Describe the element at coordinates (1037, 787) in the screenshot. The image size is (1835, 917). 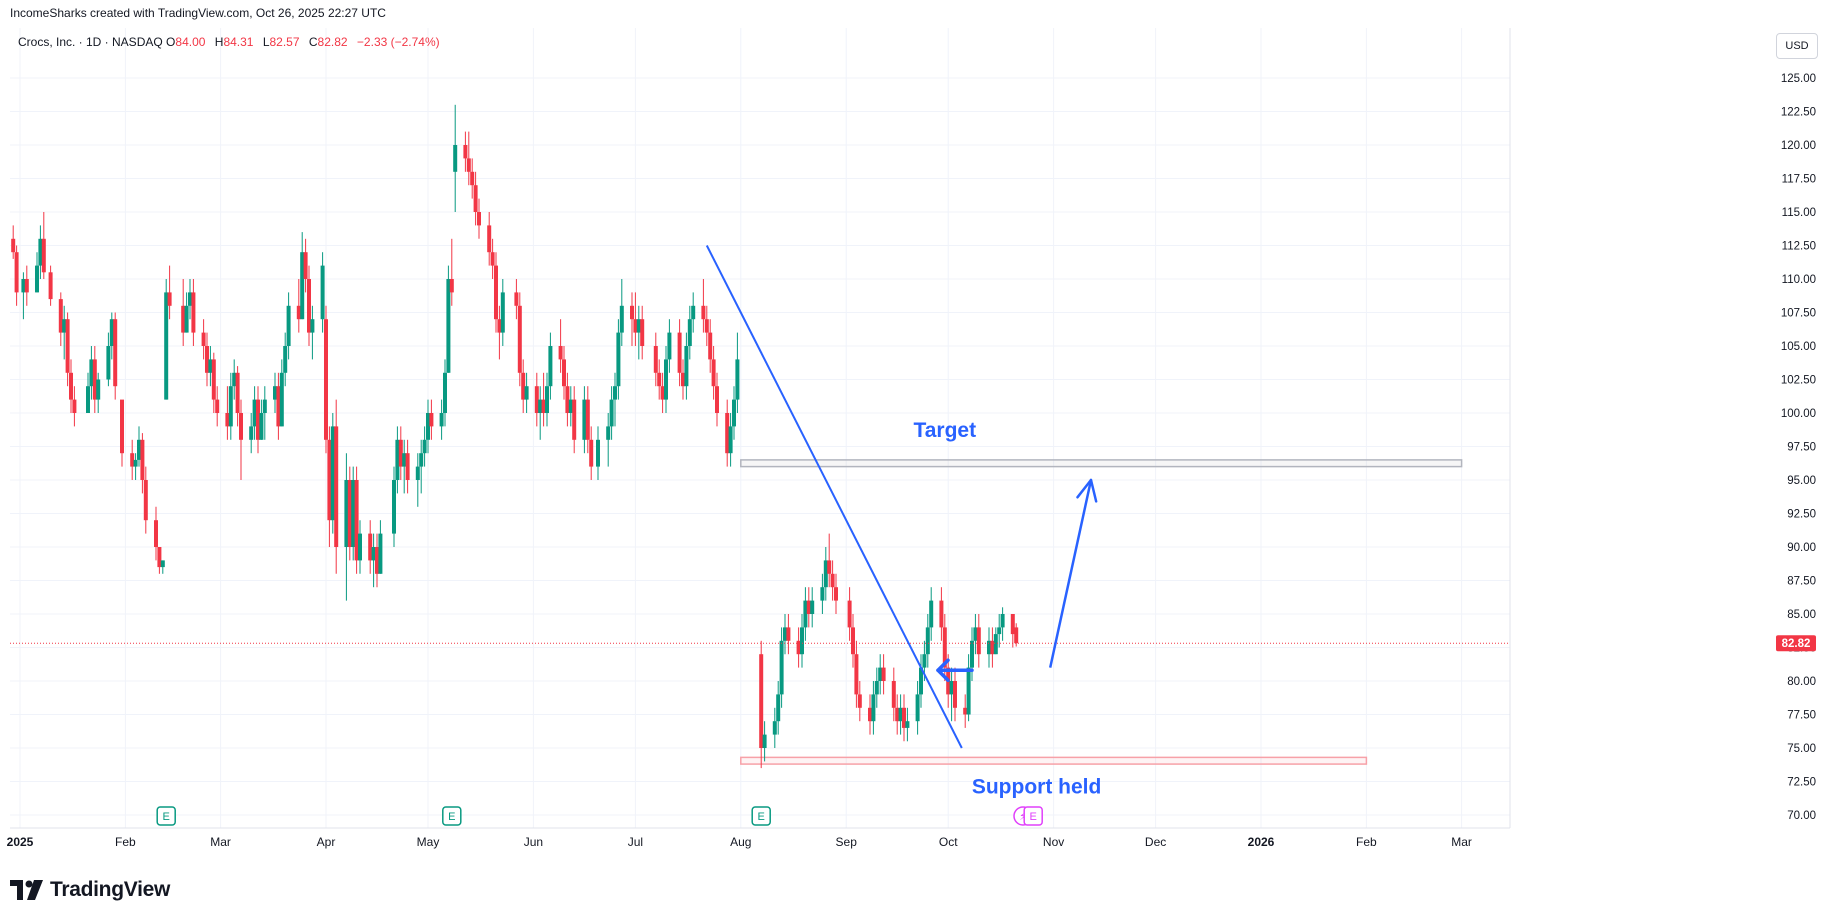
I see `annotation-text: Support held` at that location.